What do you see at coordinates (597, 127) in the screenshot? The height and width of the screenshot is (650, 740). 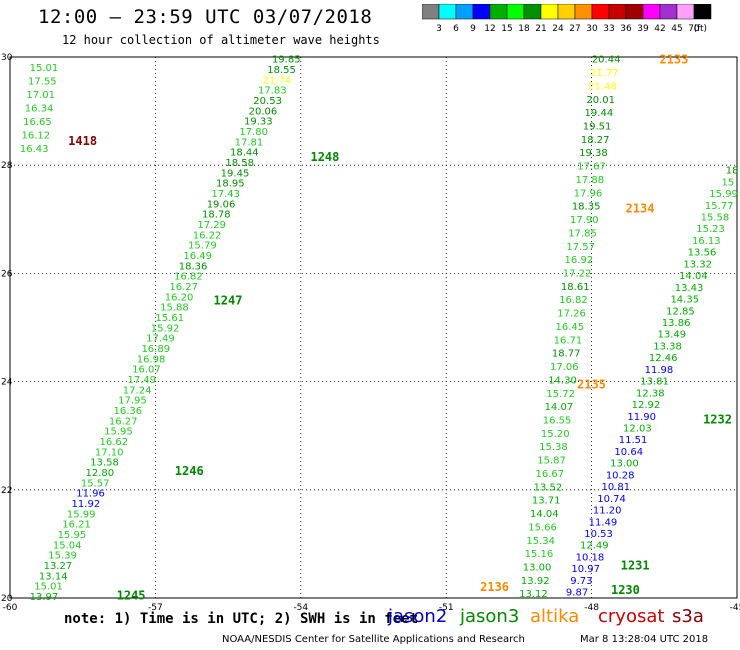 I see `wave-height-label: 19.51` at bounding box center [597, 127].